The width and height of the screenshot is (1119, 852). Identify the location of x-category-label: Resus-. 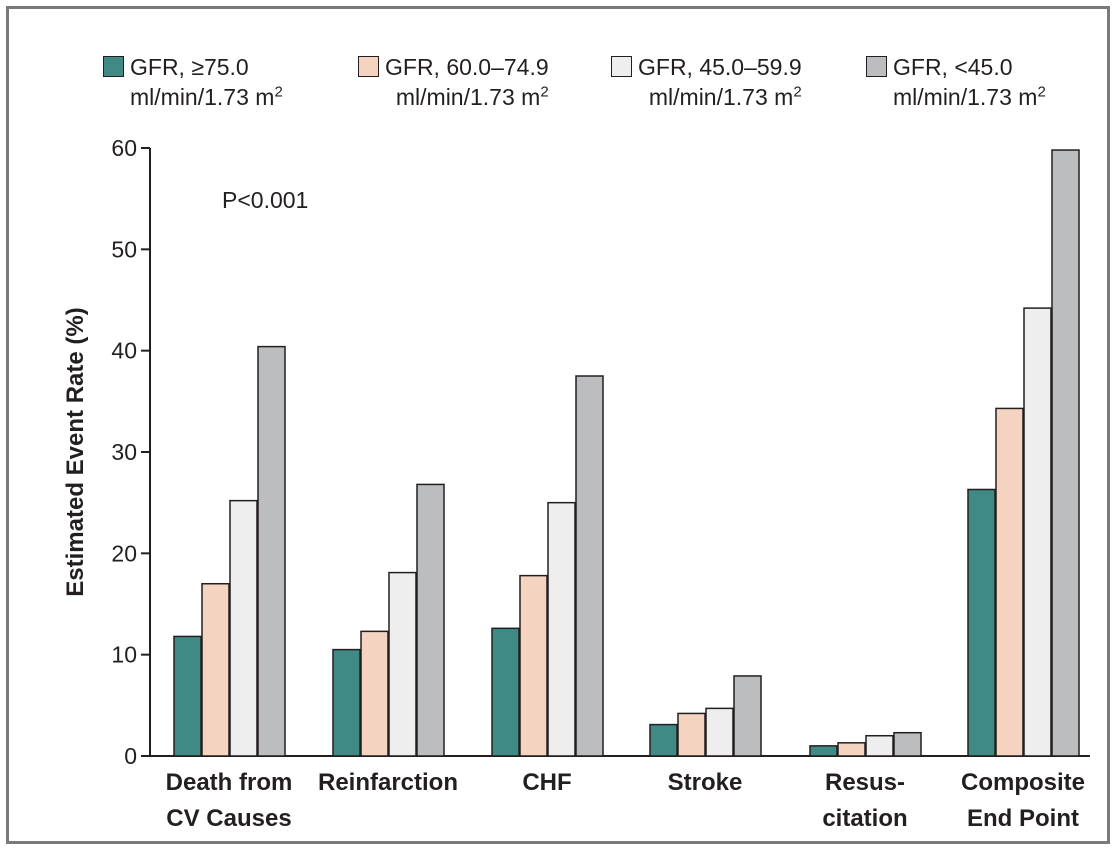
(865, 782).